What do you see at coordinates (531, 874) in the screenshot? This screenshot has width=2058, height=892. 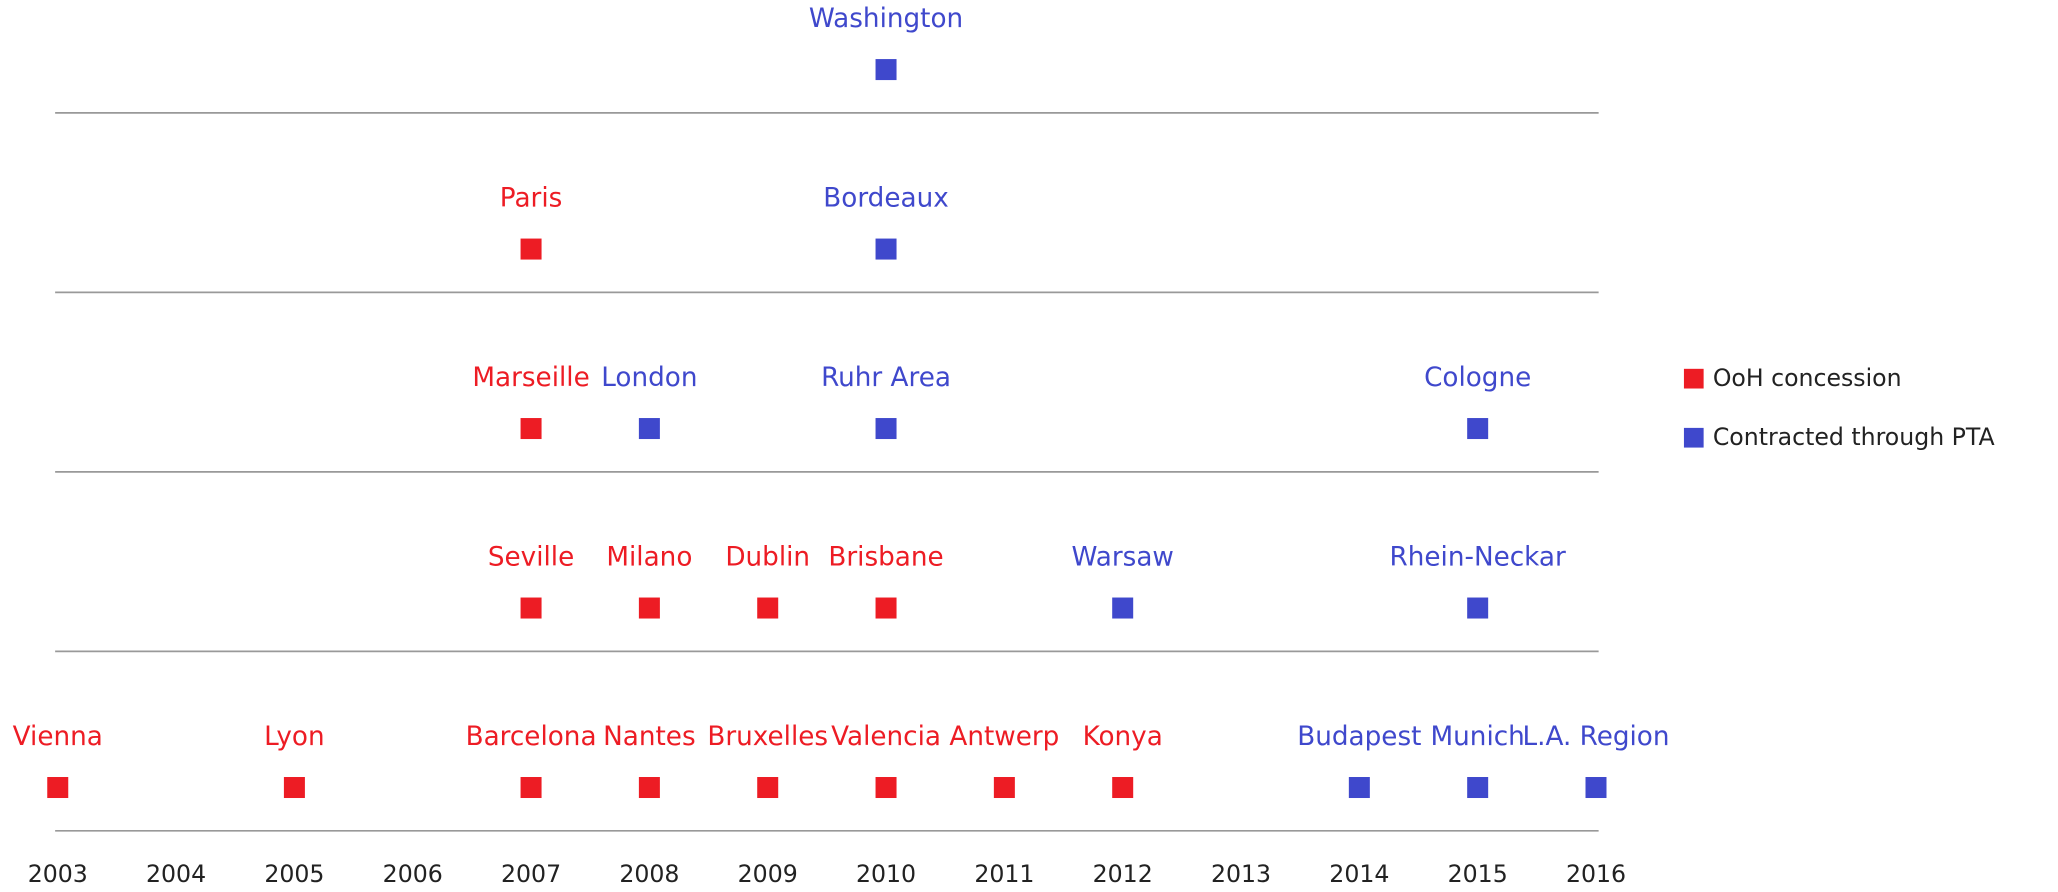 I see `x-tick-label: 2007` at bounding box center [531, 874].